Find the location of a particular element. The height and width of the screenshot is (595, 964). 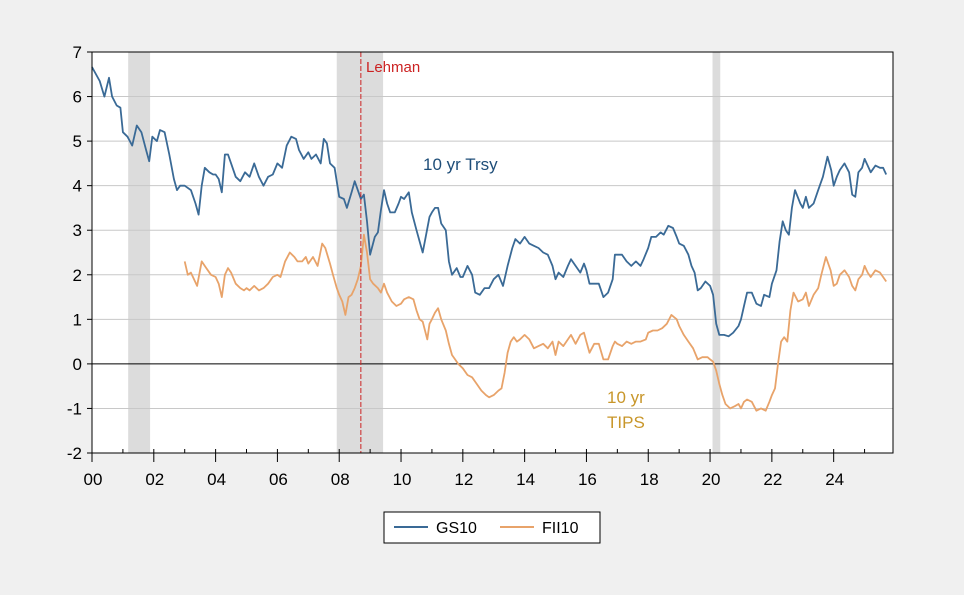

x-tick-label: 18 is located at coordinates (649, 479).